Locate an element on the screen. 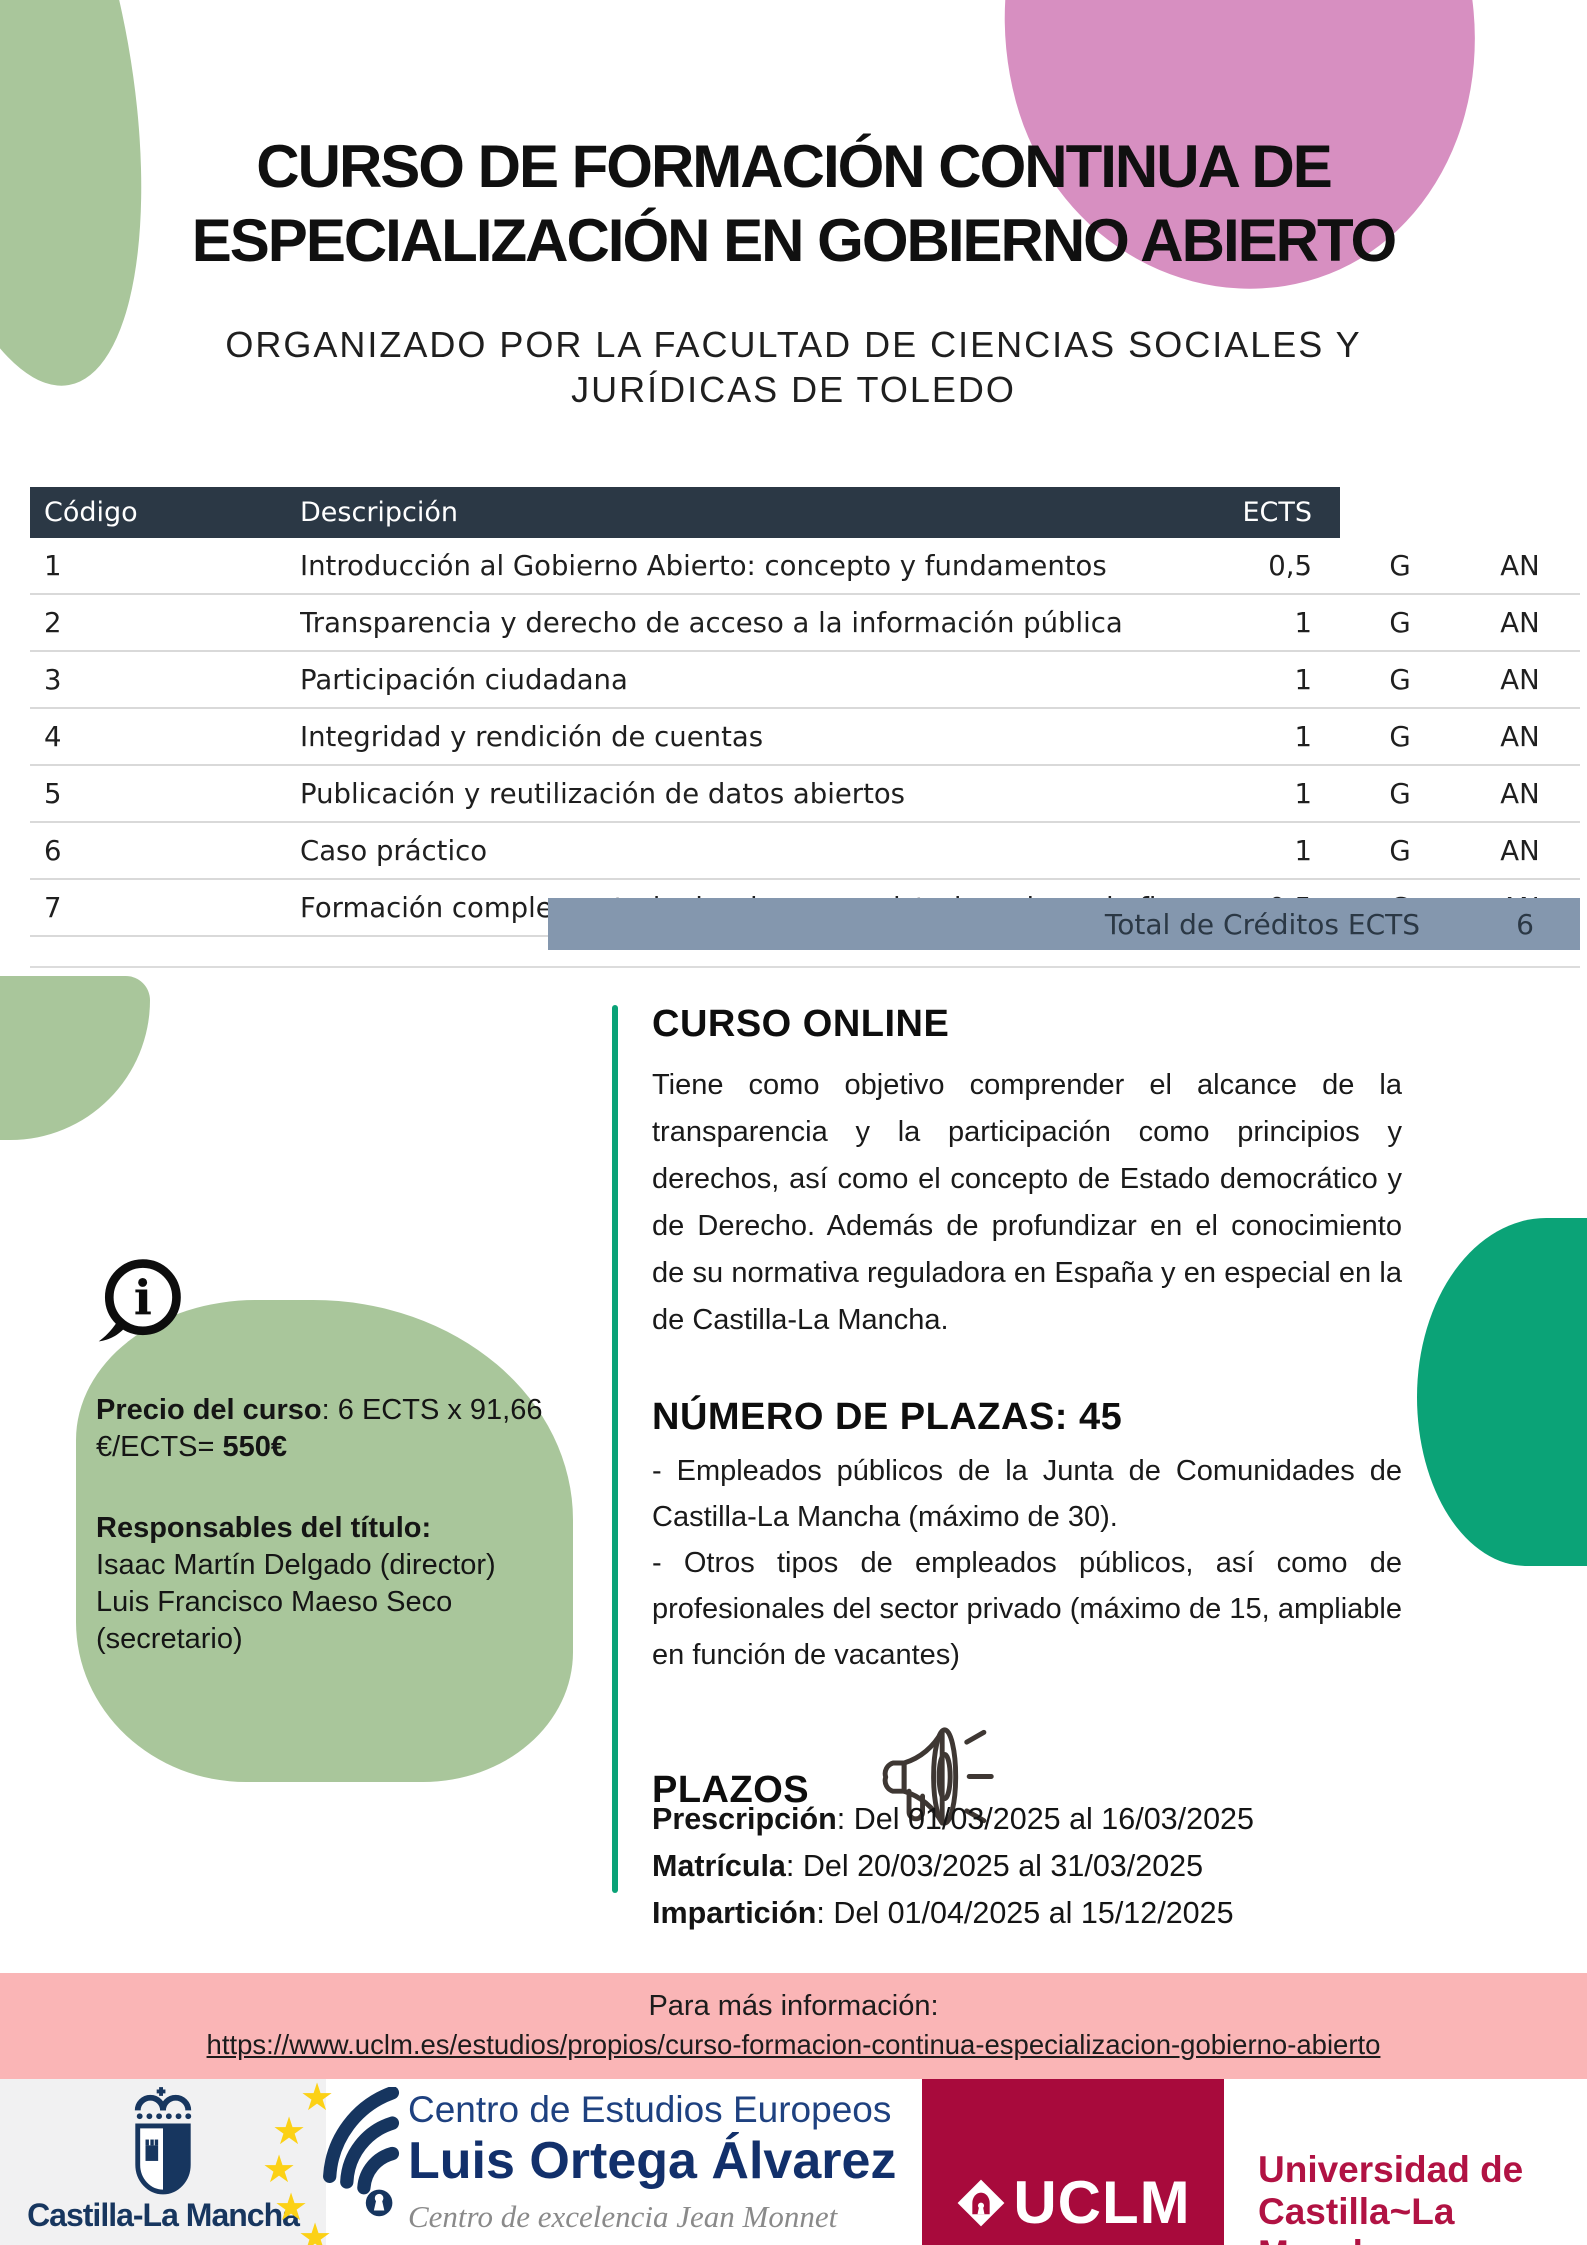 This screenshot has width=1587, height=2245. row-ects: 0,5 is located at coordinates (1290, 565).